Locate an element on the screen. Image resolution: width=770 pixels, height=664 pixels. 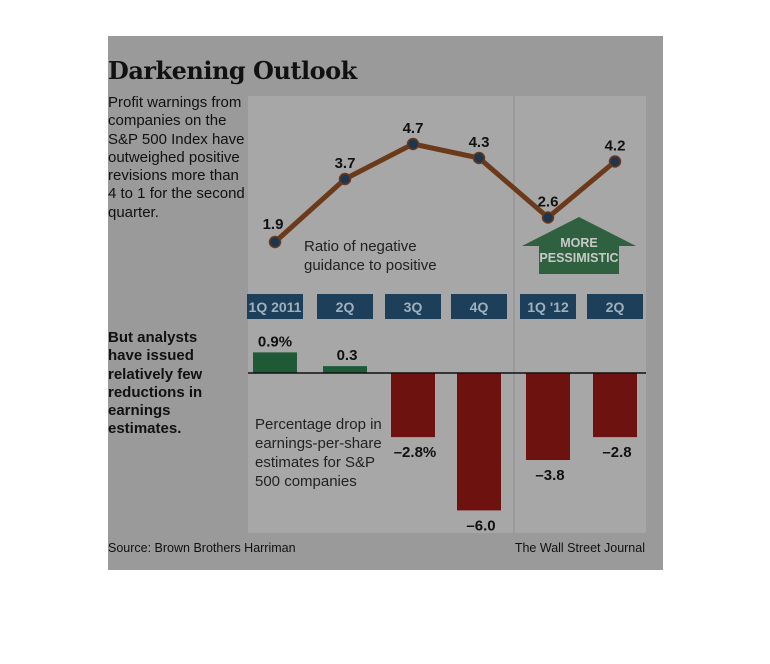
line-value-label-1: 1.9 is located at coordinates (273, 224).